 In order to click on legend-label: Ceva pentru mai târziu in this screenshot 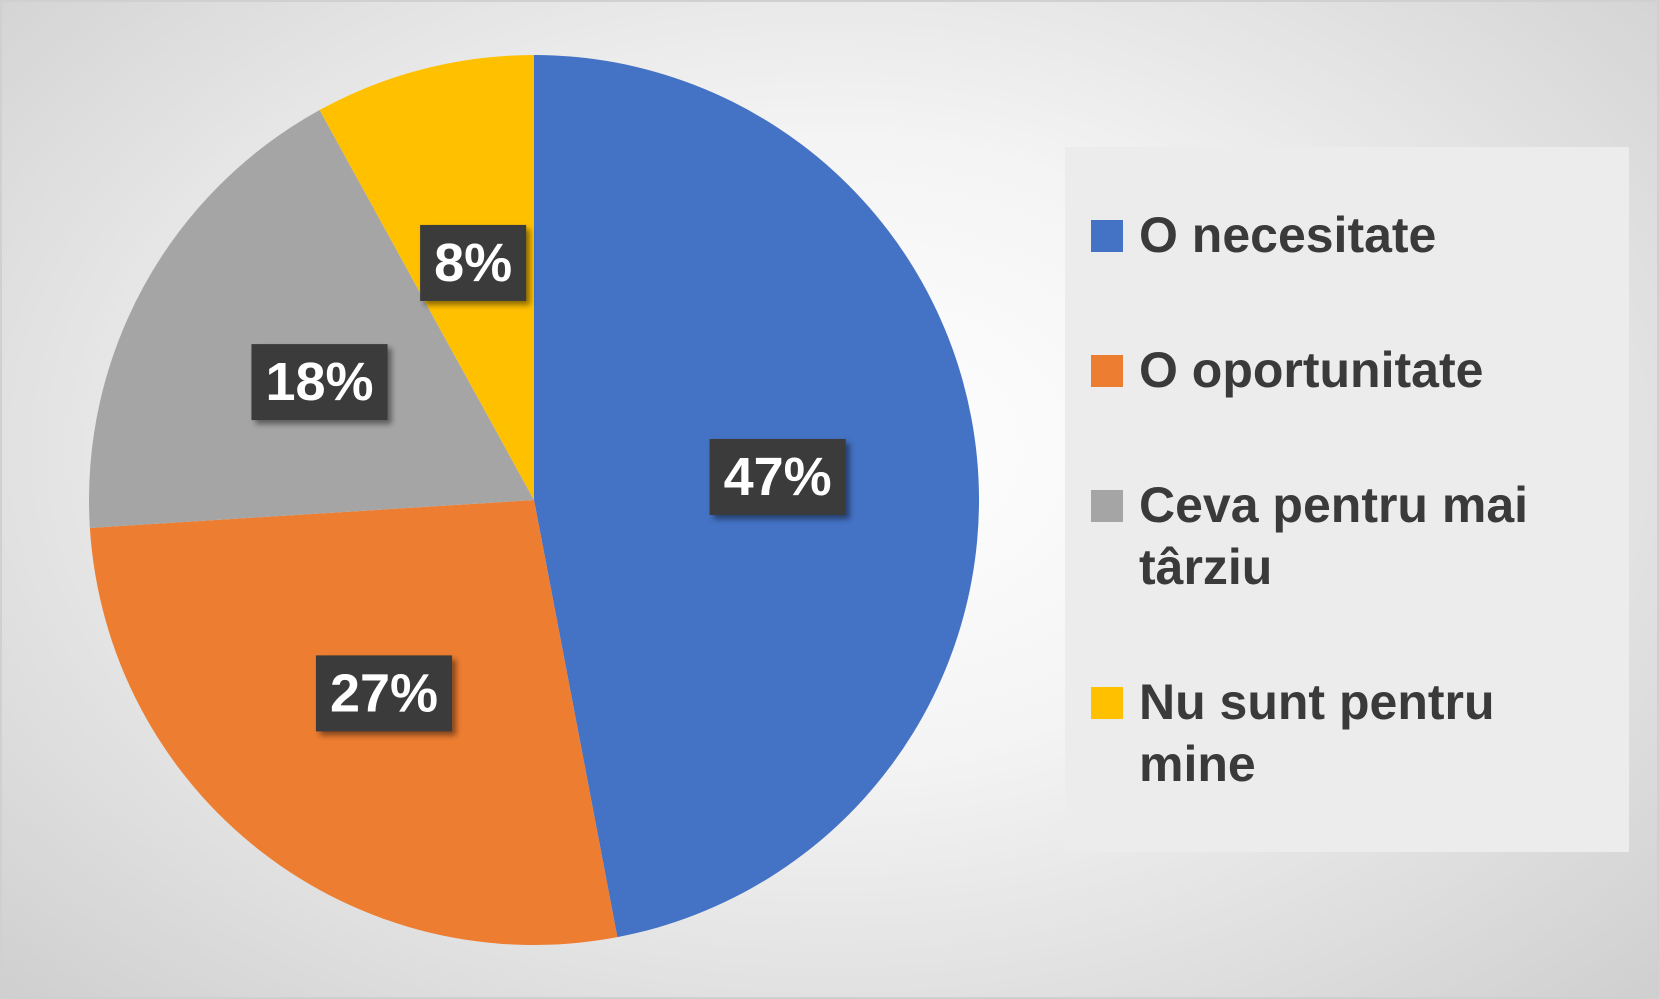, I will do `click(1334, 536)`.